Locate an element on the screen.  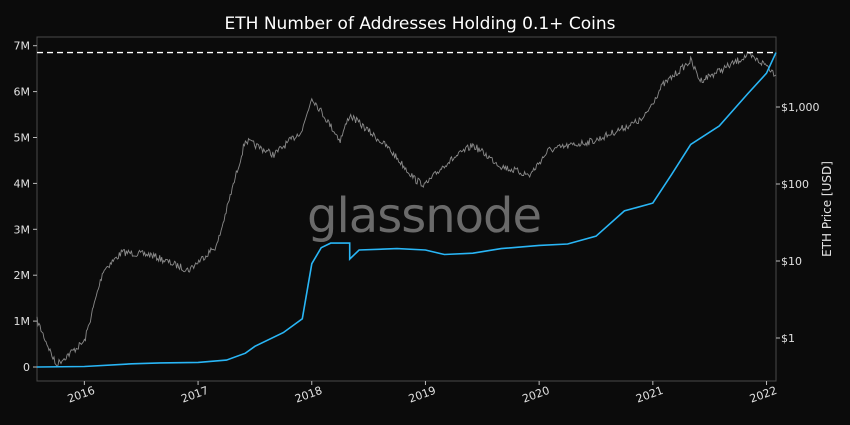
y-left-tick-label: 7M is located at coordinates (22, 46).